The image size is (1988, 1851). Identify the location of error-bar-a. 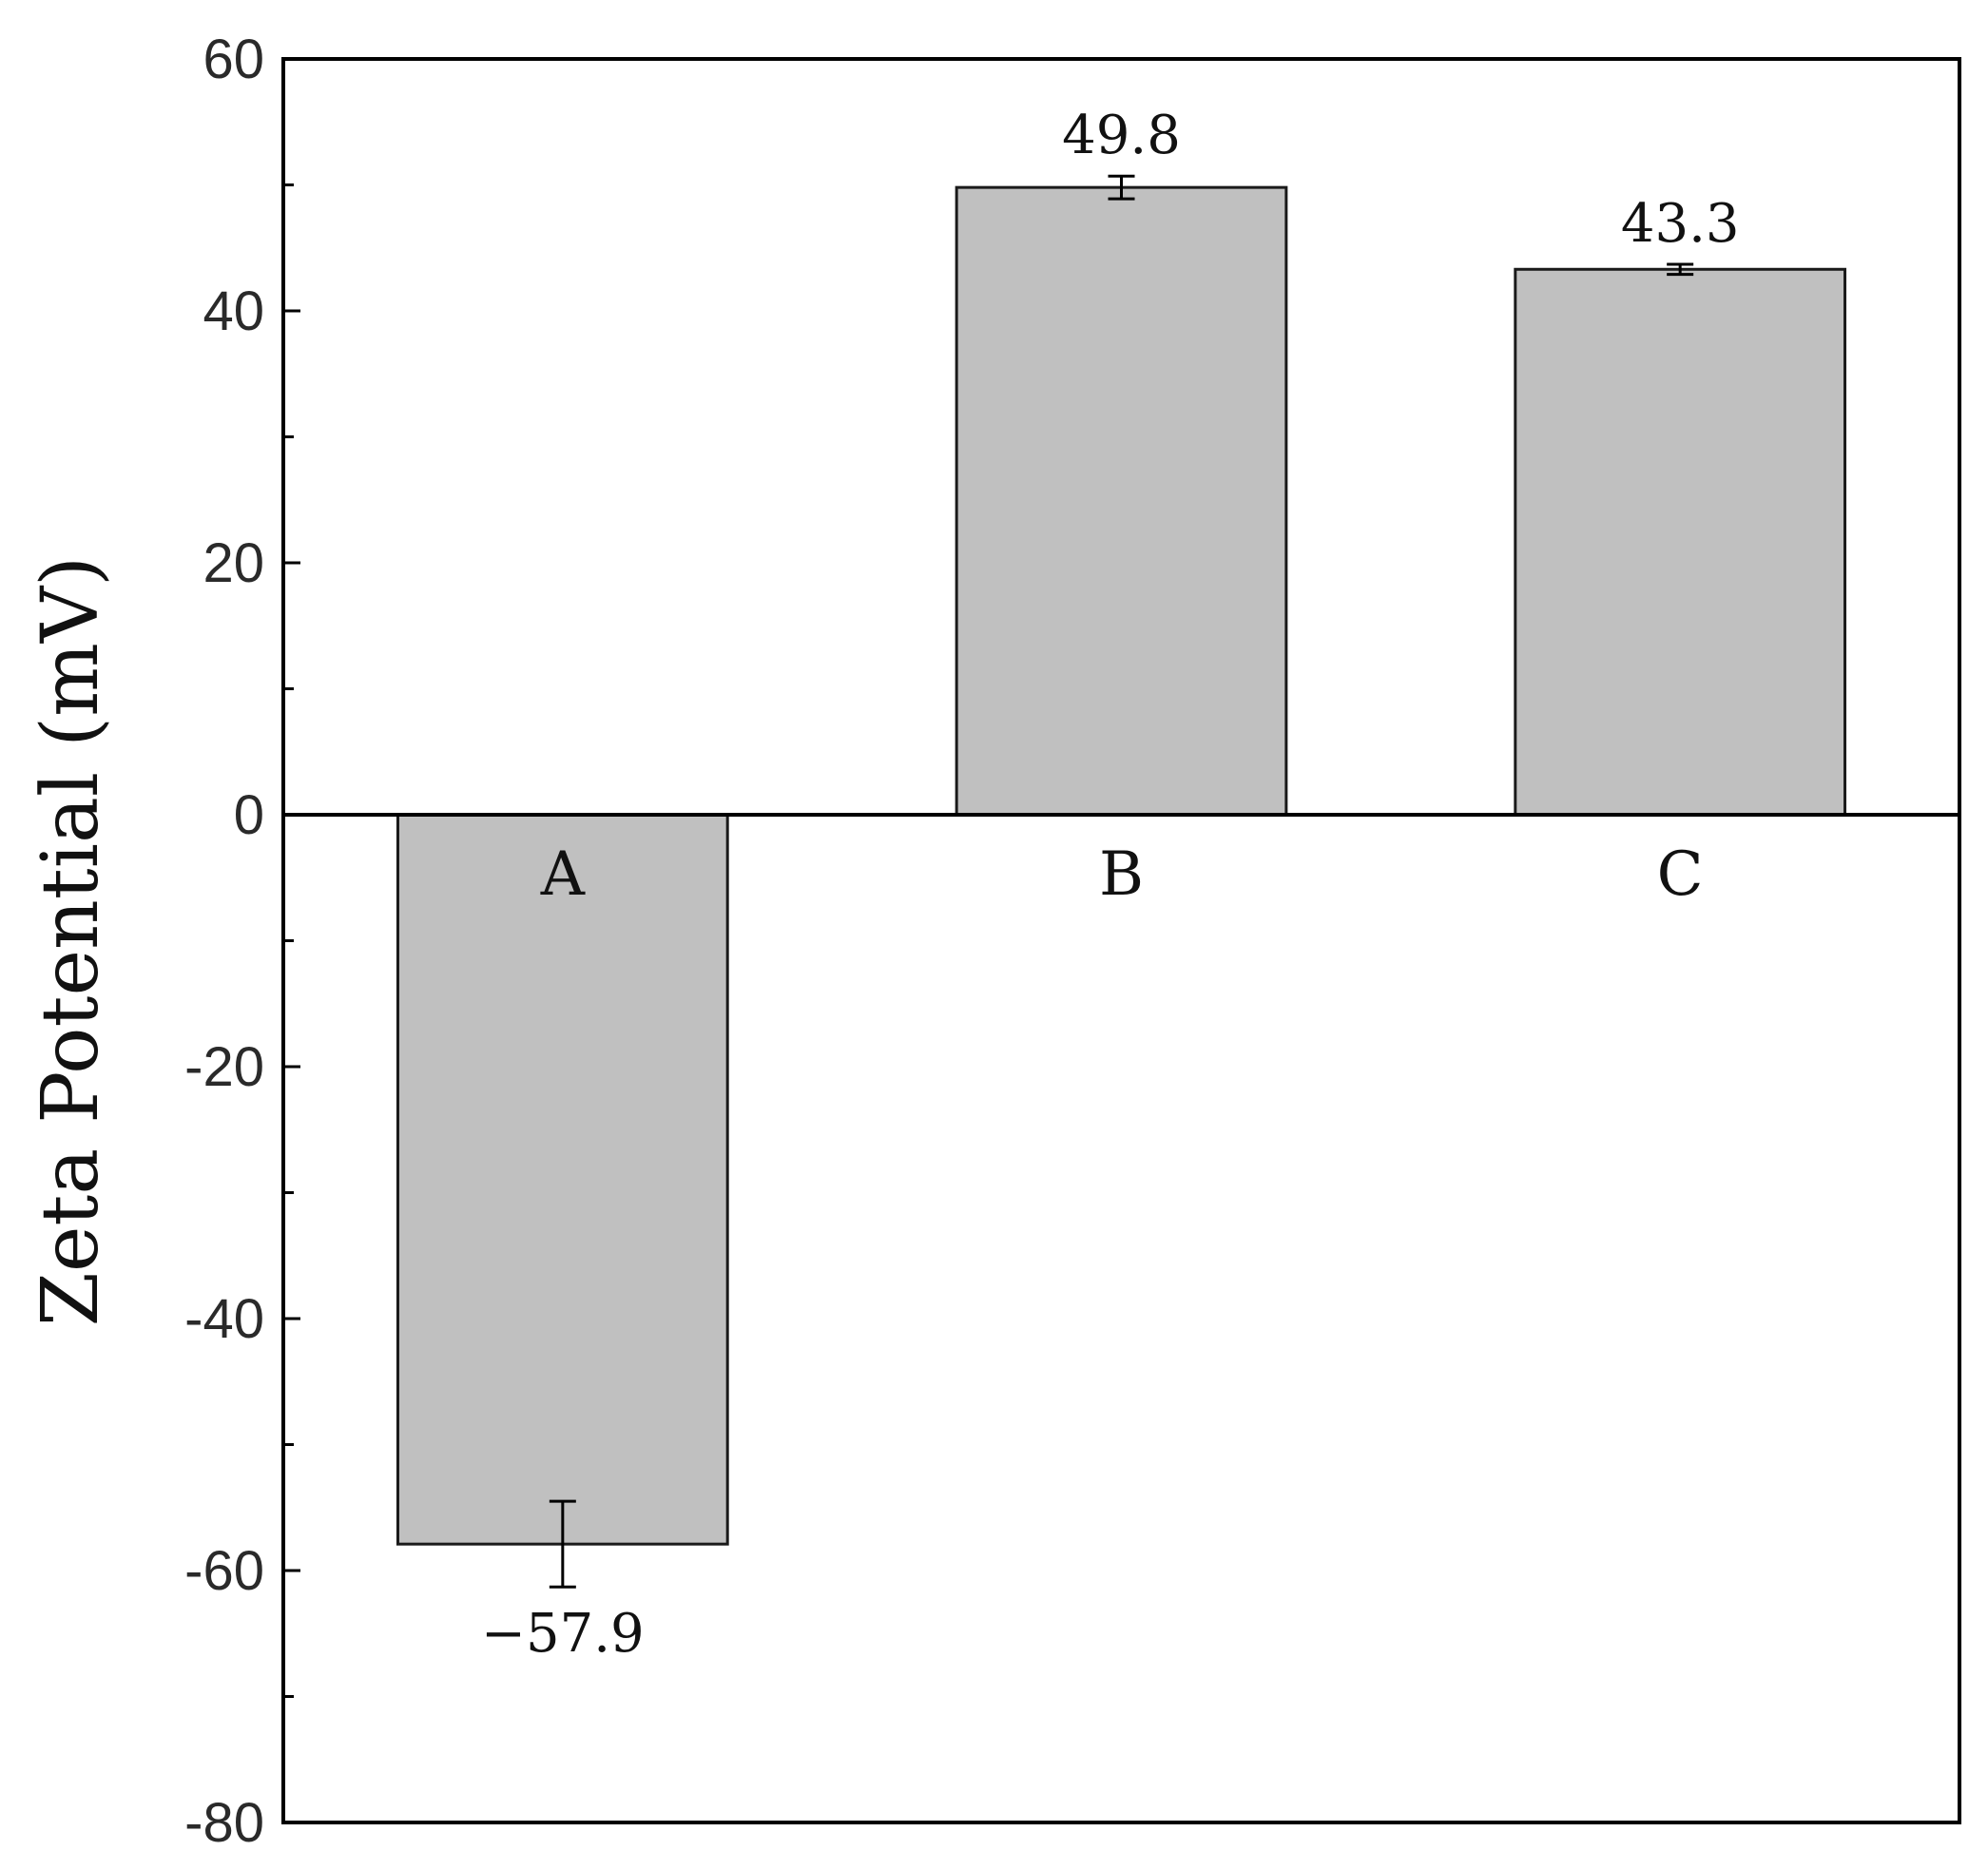
(562, 1544).